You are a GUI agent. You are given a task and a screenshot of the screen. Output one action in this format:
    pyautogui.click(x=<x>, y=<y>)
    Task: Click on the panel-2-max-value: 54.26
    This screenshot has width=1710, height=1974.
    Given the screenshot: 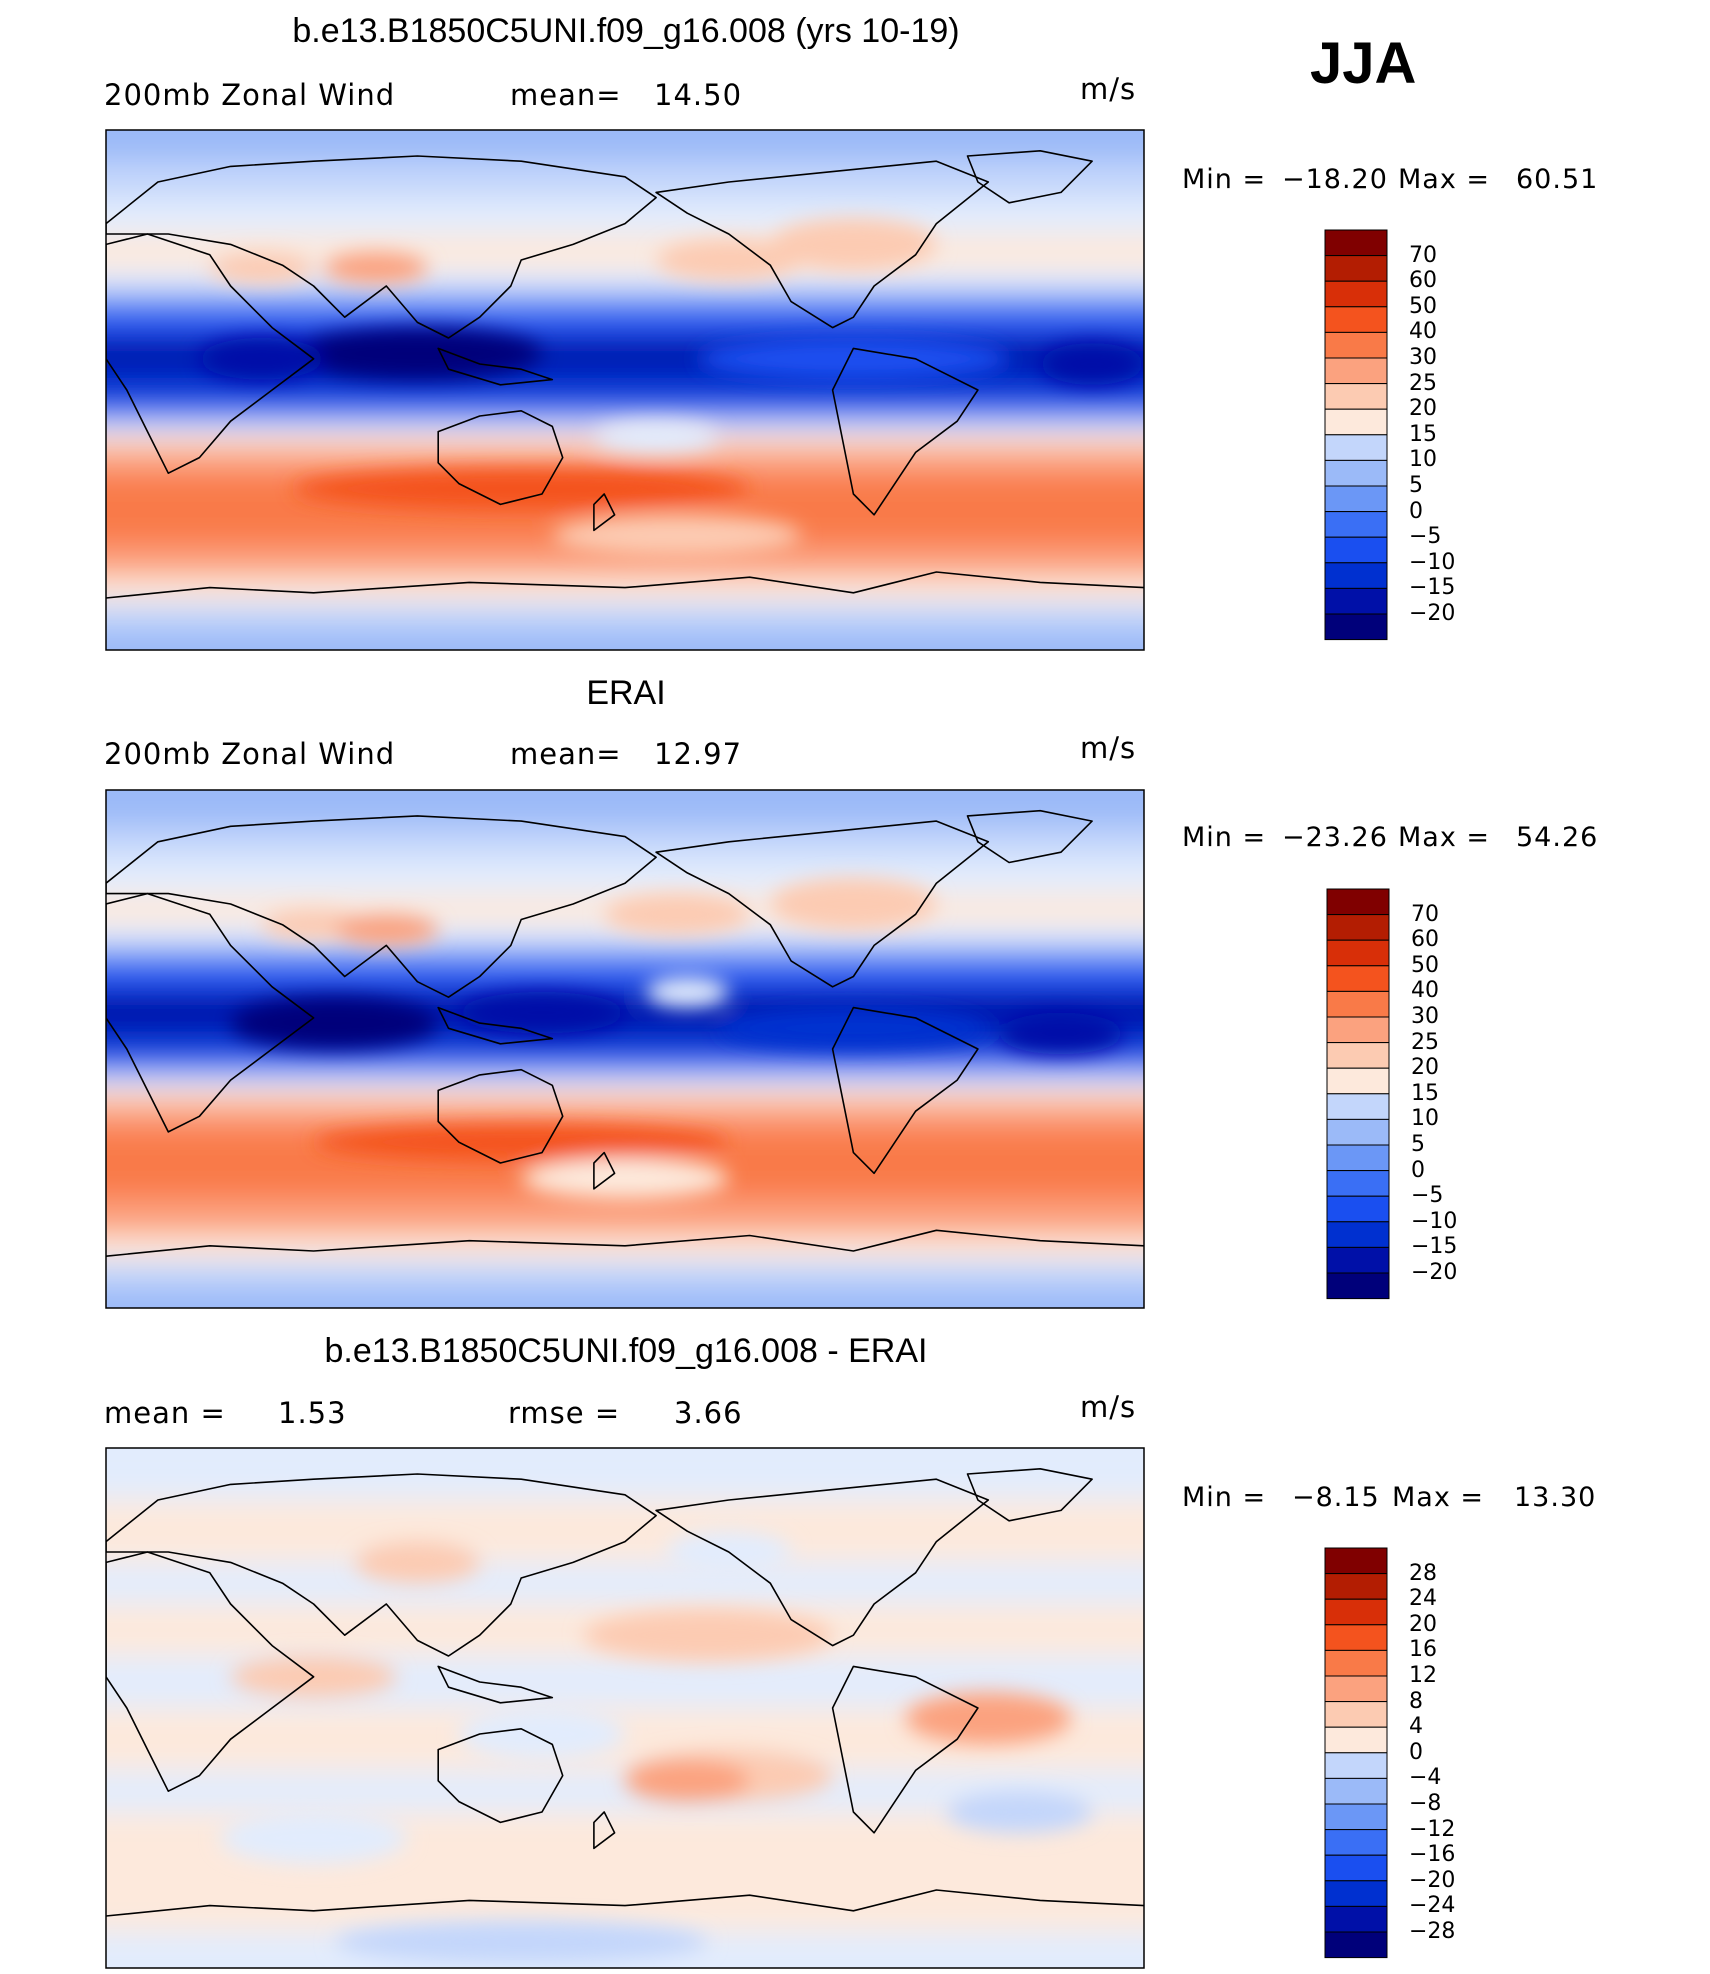 What is the action you would take?
    pyautogui.click(x=1557, y=837)
    